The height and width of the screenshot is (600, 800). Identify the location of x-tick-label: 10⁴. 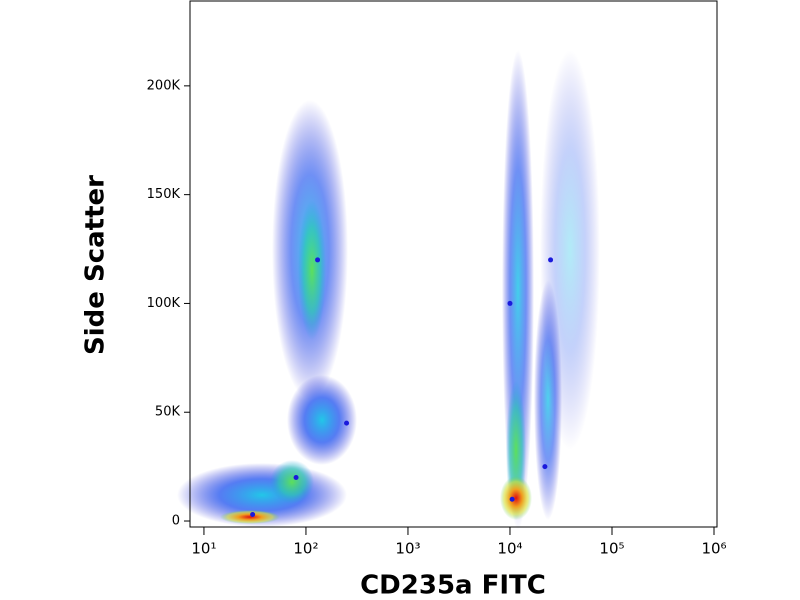
(509, 549).